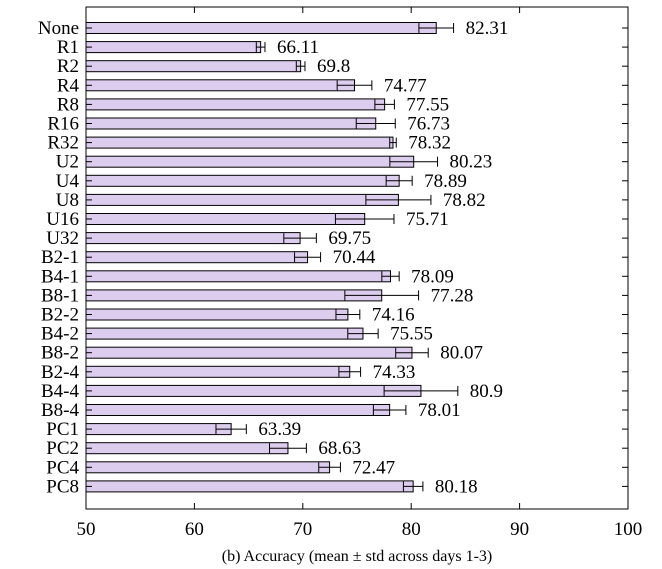  Describe the element at coordinates (439, 410) in the screenshot. I see `value-label: 78.01` at that location.